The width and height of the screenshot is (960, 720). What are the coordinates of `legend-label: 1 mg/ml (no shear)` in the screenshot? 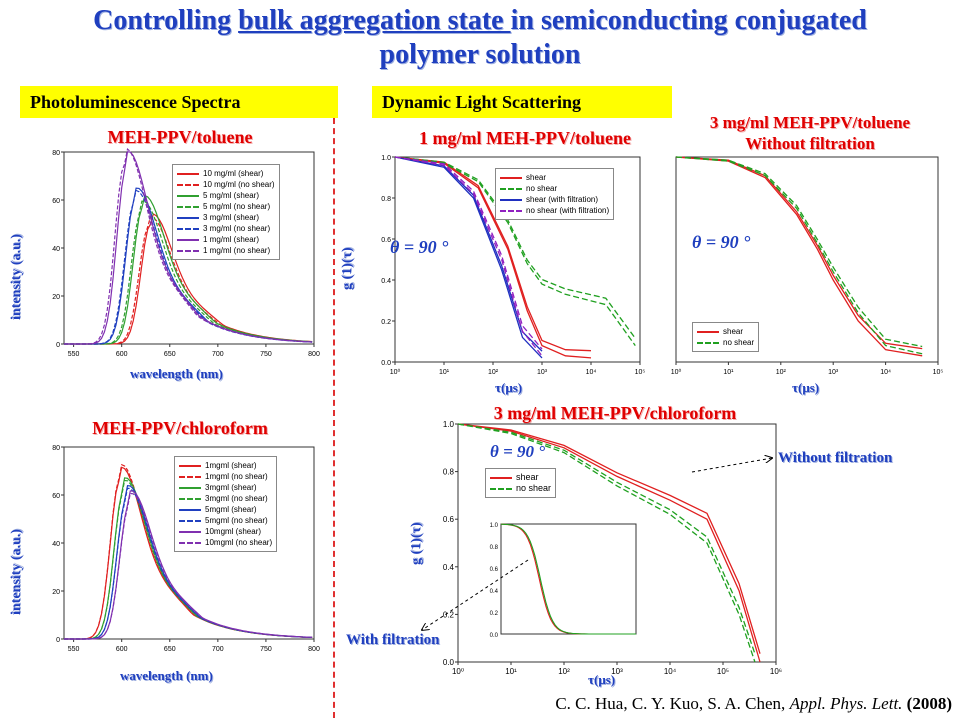 It's located at (237, 250).